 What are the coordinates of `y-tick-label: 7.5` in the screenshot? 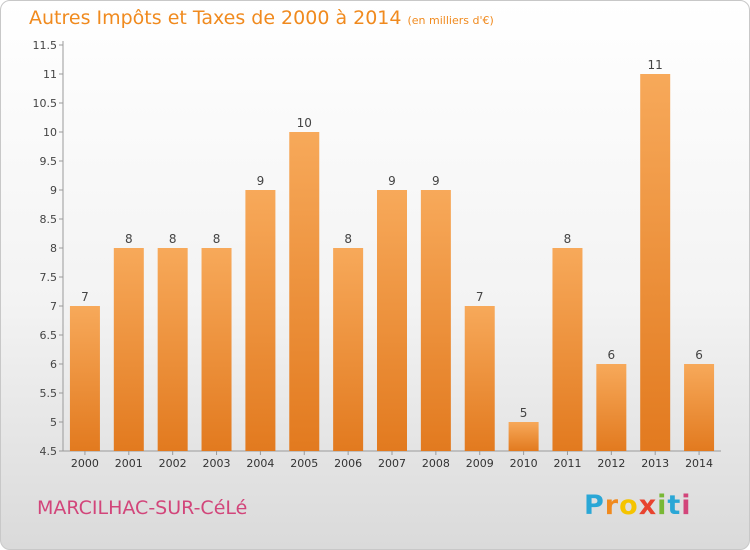 It's located at (49, 277).